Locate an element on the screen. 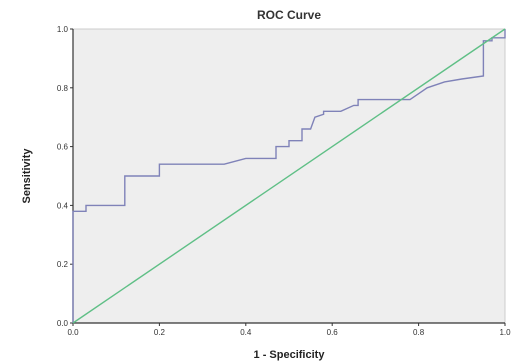 The height and width of the screenshot is (363, 515). y-tick-label: 0.6 is located at coordinates (63, 147).